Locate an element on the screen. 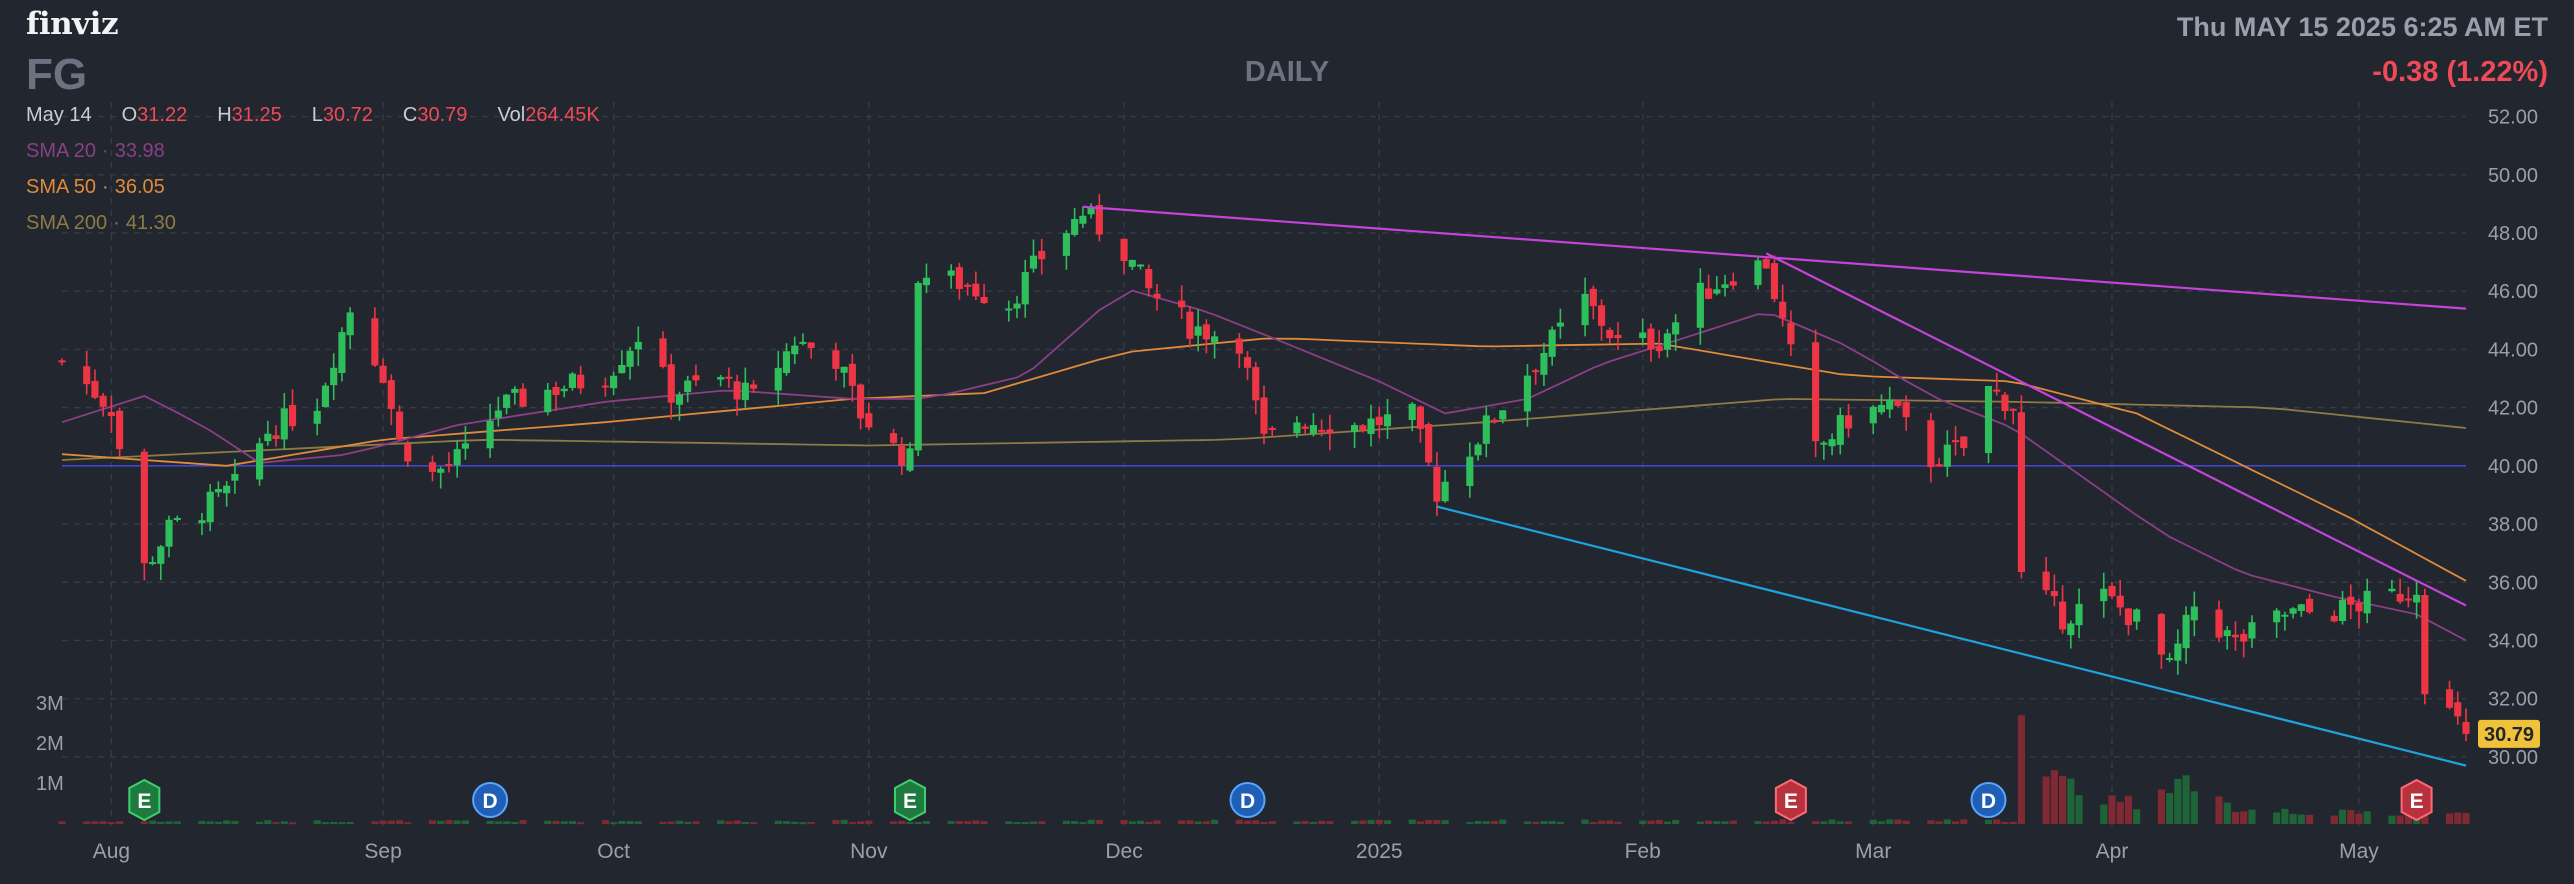 This screenshot has width=2574, height=884. event-marker-label: D is located at coordinates (1988, 801).